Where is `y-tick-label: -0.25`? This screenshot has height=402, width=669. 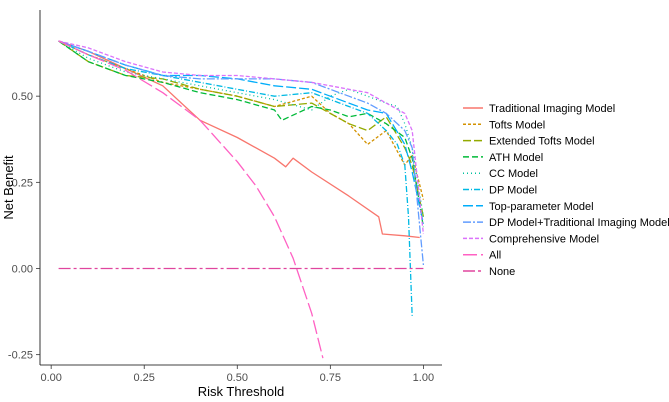
y-tick-label: -0.25 is located at coordinates (20, 356).